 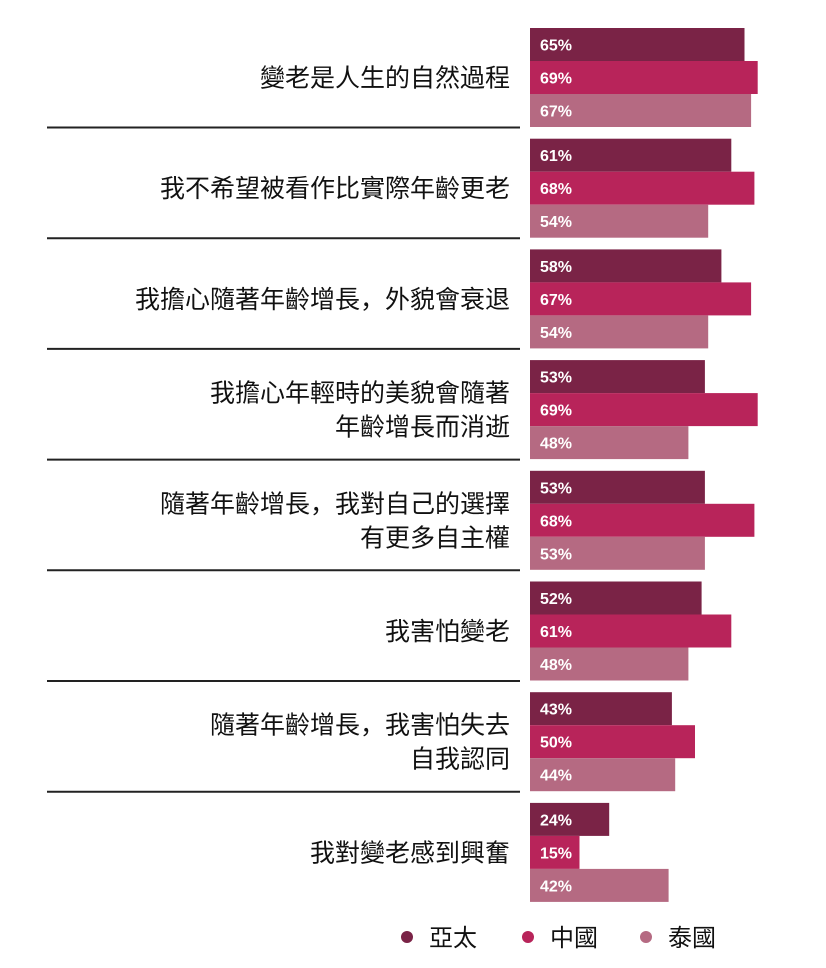 I want to click on data-label: 58%, so click(x=556, y=267).